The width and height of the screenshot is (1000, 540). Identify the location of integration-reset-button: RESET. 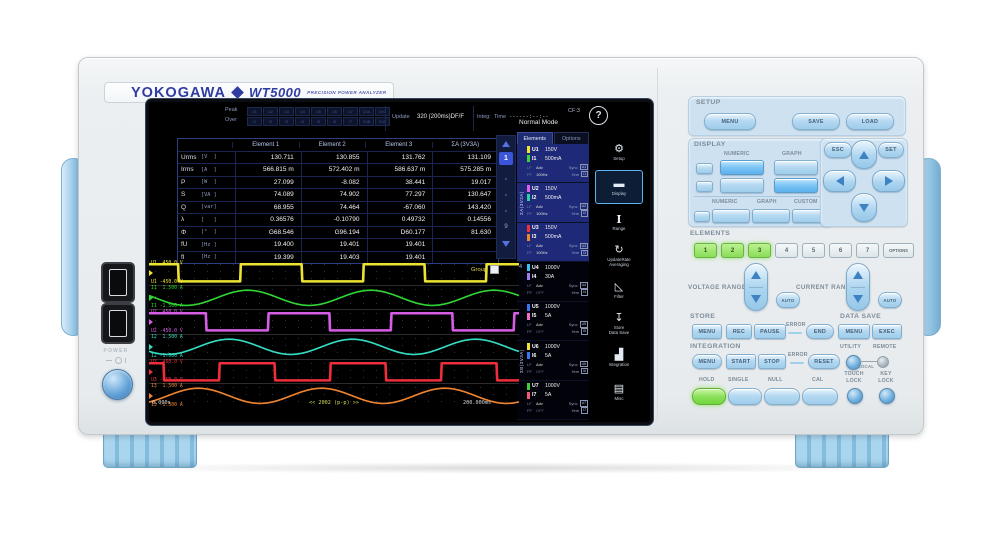
(824, 361).